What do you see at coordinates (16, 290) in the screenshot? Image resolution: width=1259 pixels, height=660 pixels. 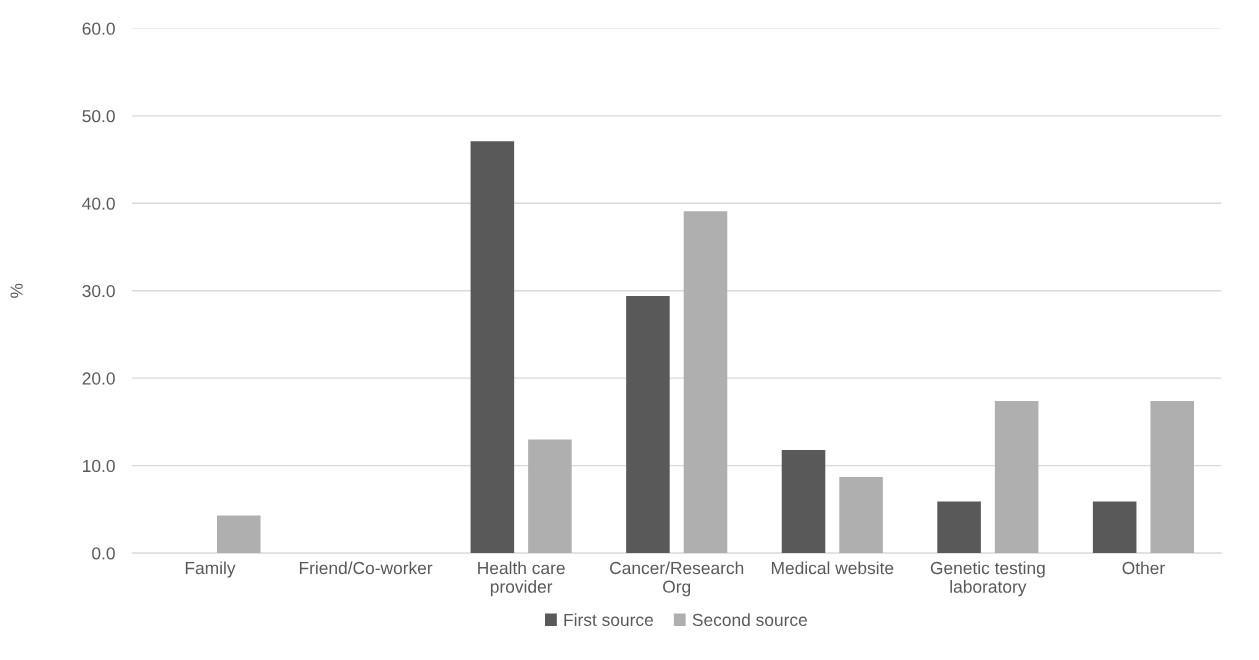 I see `y-axis-title: %` at bounding box center [16, 290].